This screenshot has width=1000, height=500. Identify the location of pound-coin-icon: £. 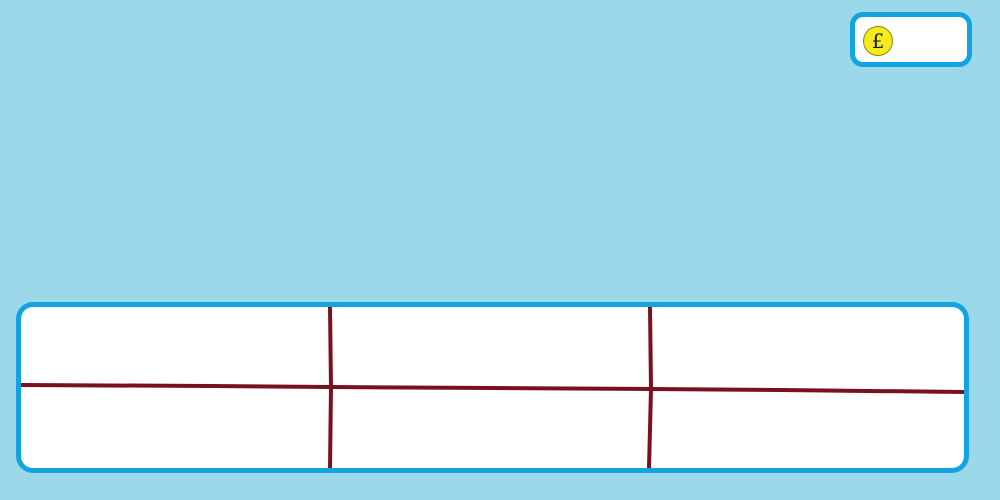
(878, 41).